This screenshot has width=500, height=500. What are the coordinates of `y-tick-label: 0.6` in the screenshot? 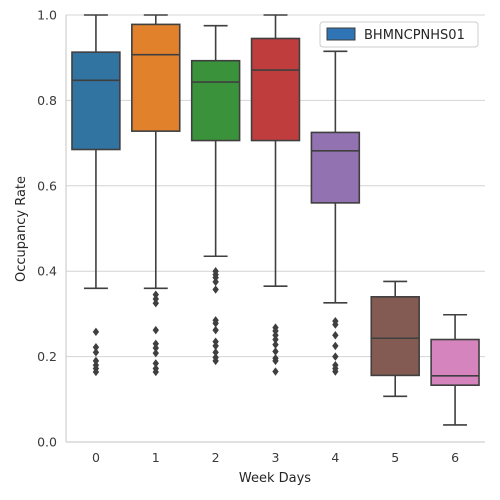 It's located at (47, 185).